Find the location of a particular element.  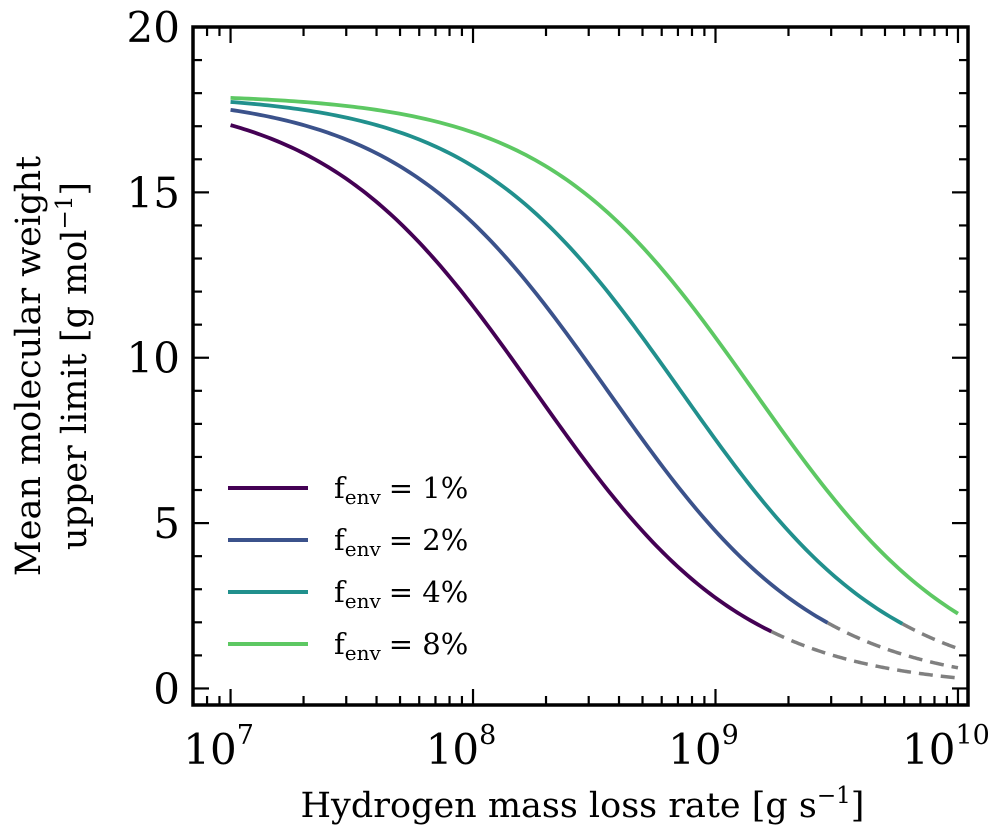

x-tick-label: 10⁹ is located at coordinates (703, 747).